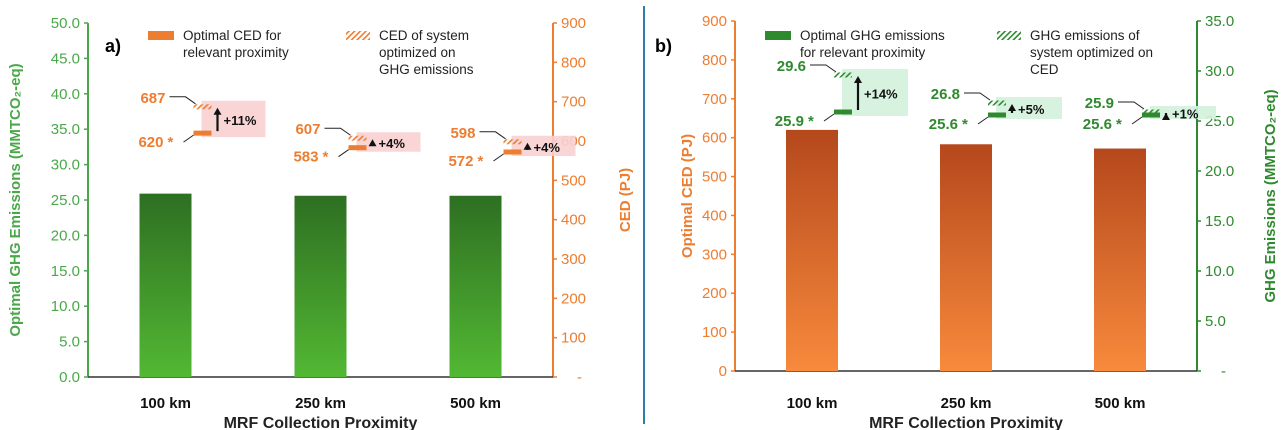 The height and width of the screenshot is (430, 1285). What do you see at coordinates (240, 120) in the screenshot?
I see `percent-label: +11%` at bounding box center [240, 120].